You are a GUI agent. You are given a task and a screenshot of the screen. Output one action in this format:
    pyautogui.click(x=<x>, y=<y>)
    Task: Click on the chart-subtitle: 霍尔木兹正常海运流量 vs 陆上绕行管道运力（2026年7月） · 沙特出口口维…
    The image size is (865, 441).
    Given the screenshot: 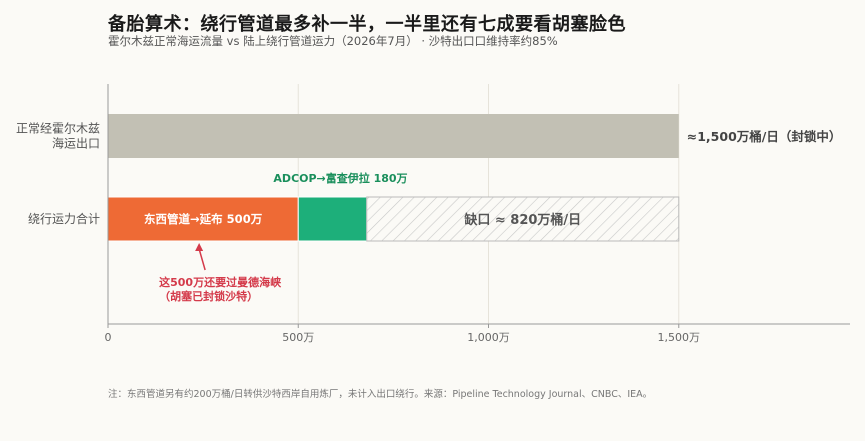 What is the action you would take?
    pyautogui.click(x=333, y=41)
    